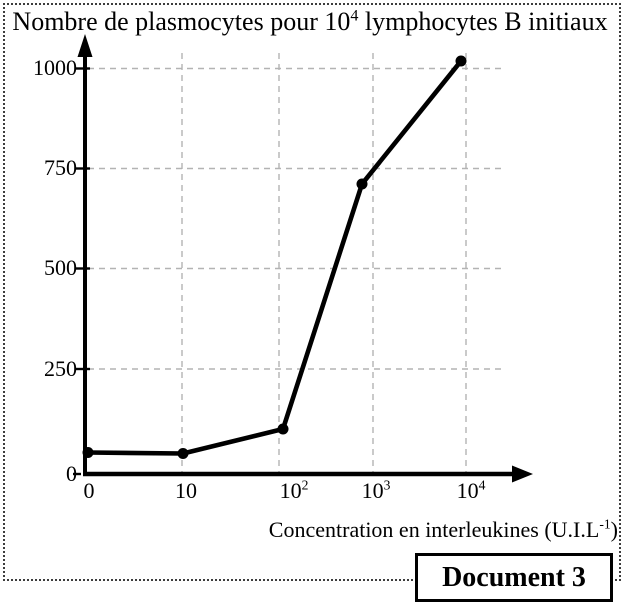  What do you see at coordinates (354, 16) in the screenshot?
I see `chart-title-sup: 4` at bounding box center [354, 16].